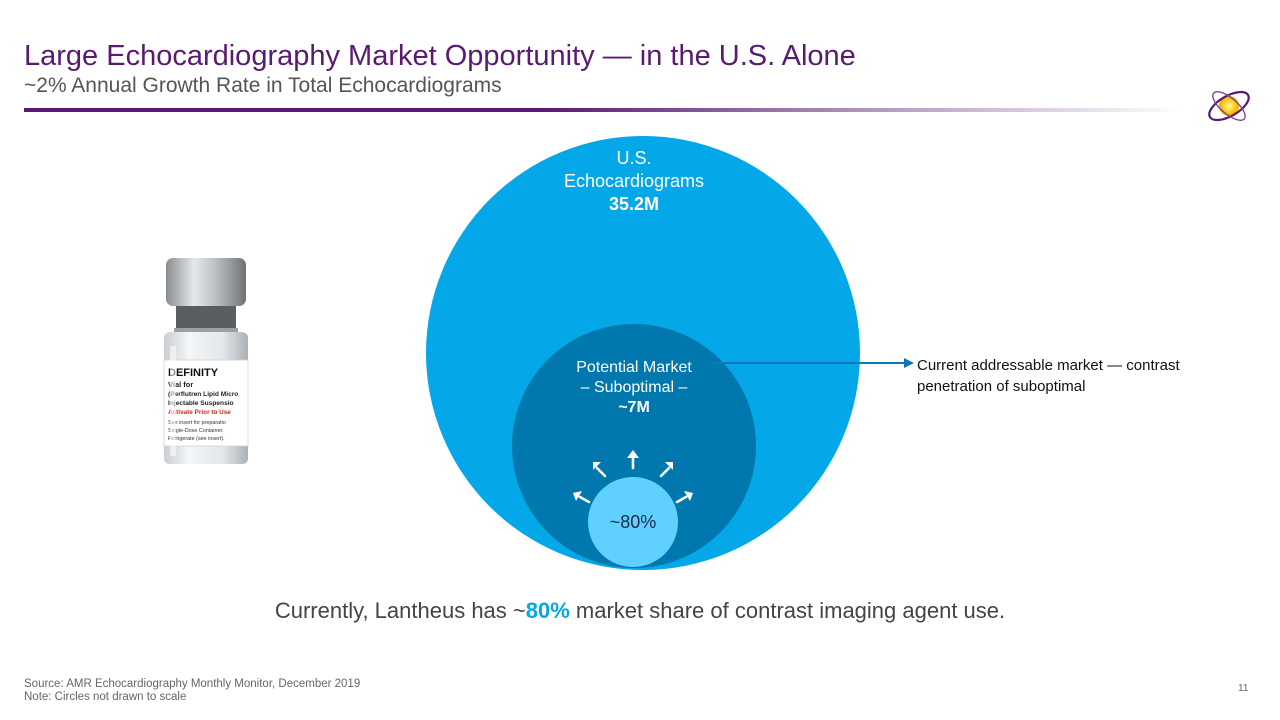 The height and width of the screenshot is (720, 1280). Describe the element at coordinates (400, 610) in the screenshot. I see `statement-prefix: Currently, Lantheus has ~` at that location.